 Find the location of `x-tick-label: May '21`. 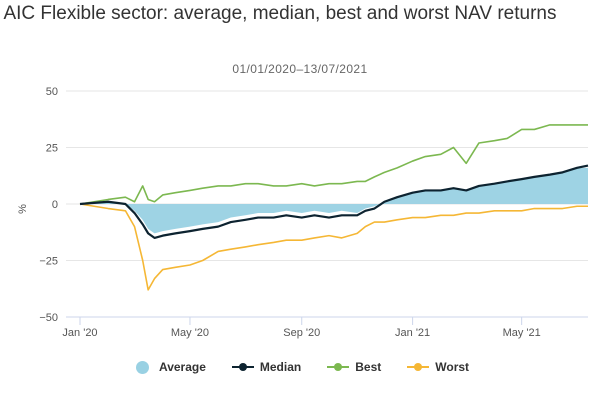

x-tick-label: May '21 is located at coordinates (522, 333).